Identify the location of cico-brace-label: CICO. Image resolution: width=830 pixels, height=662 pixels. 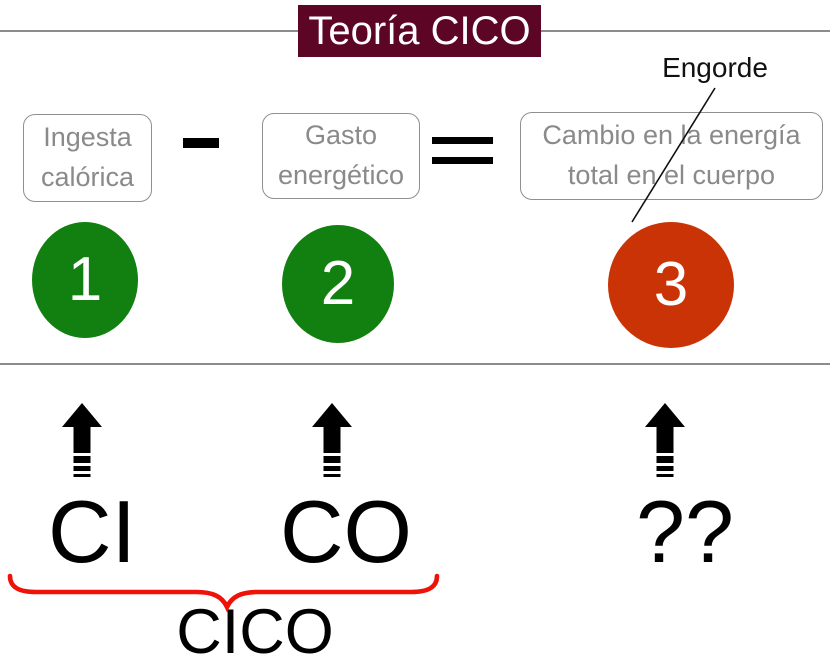
(255, 629).